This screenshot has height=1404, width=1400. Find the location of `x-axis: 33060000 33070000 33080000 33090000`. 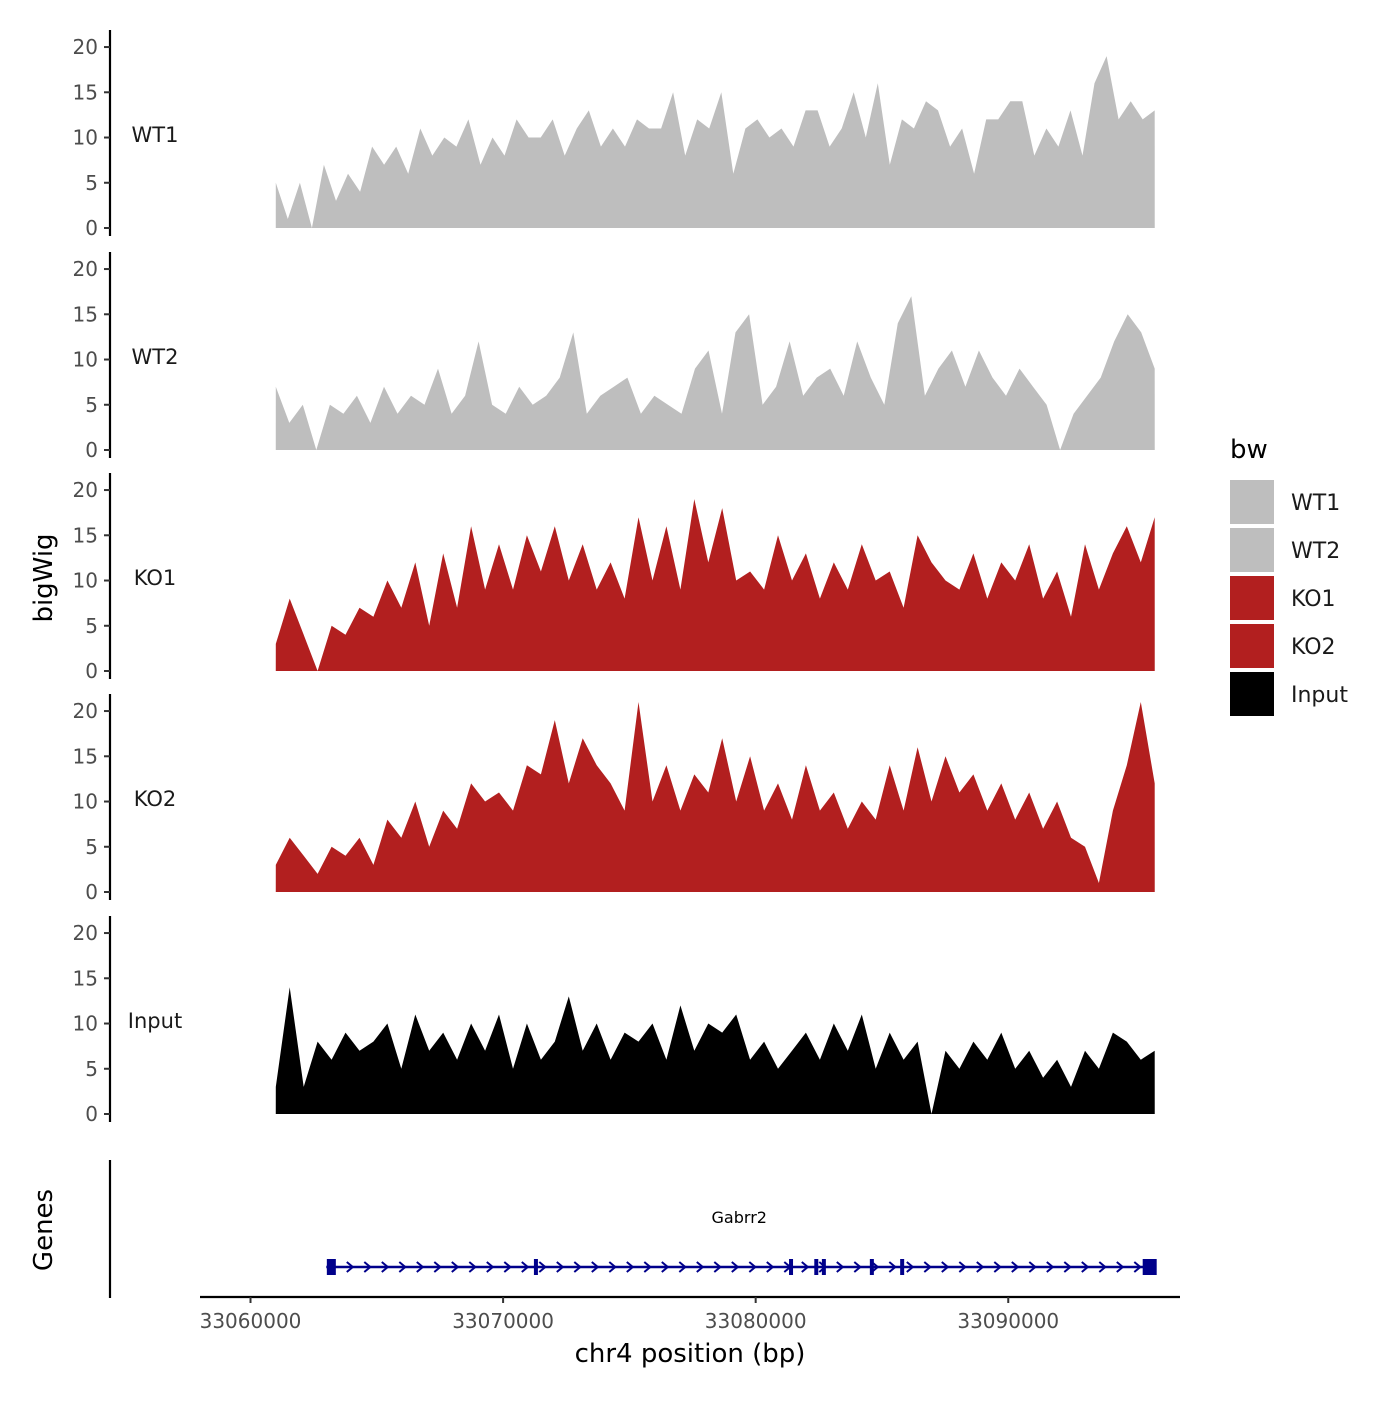

x-axis: 33060000 33070000 33080000 33090000 is located at coordinates (690, 1314).